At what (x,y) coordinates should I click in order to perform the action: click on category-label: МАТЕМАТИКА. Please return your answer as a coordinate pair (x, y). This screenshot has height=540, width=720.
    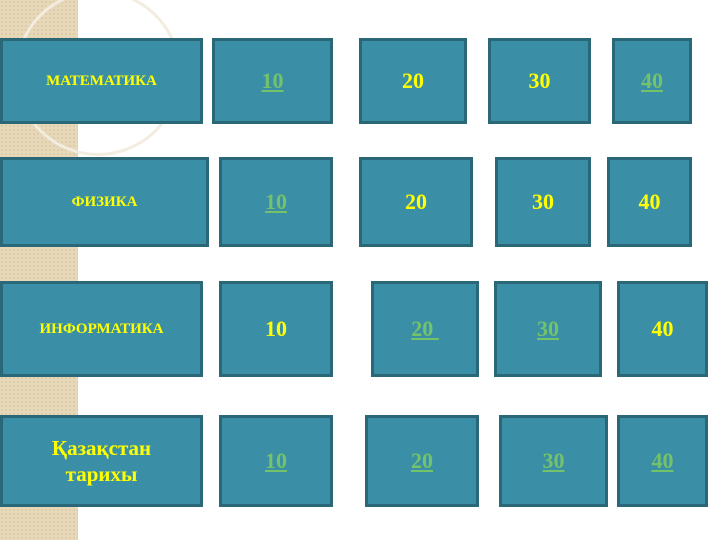
    Looking at the image, I should click on (101, 80).